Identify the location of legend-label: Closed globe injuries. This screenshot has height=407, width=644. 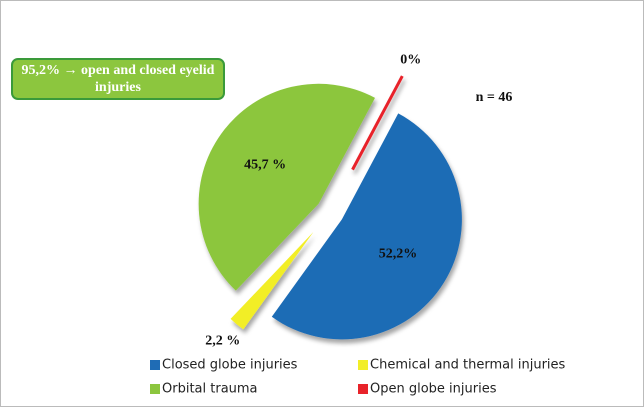
(230, 365).